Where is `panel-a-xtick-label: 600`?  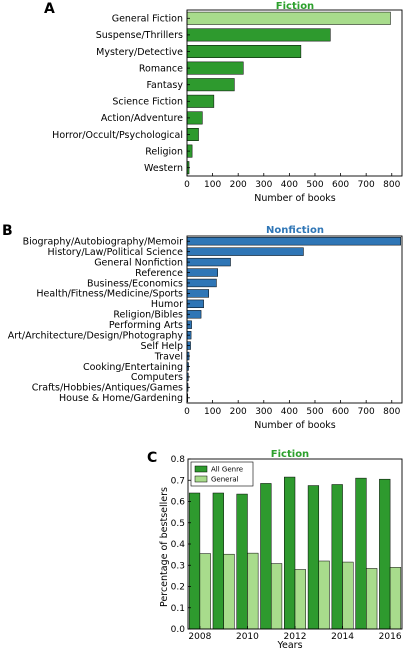
panel-a-xtick-label: 600 is located at coordinates (340, 185).